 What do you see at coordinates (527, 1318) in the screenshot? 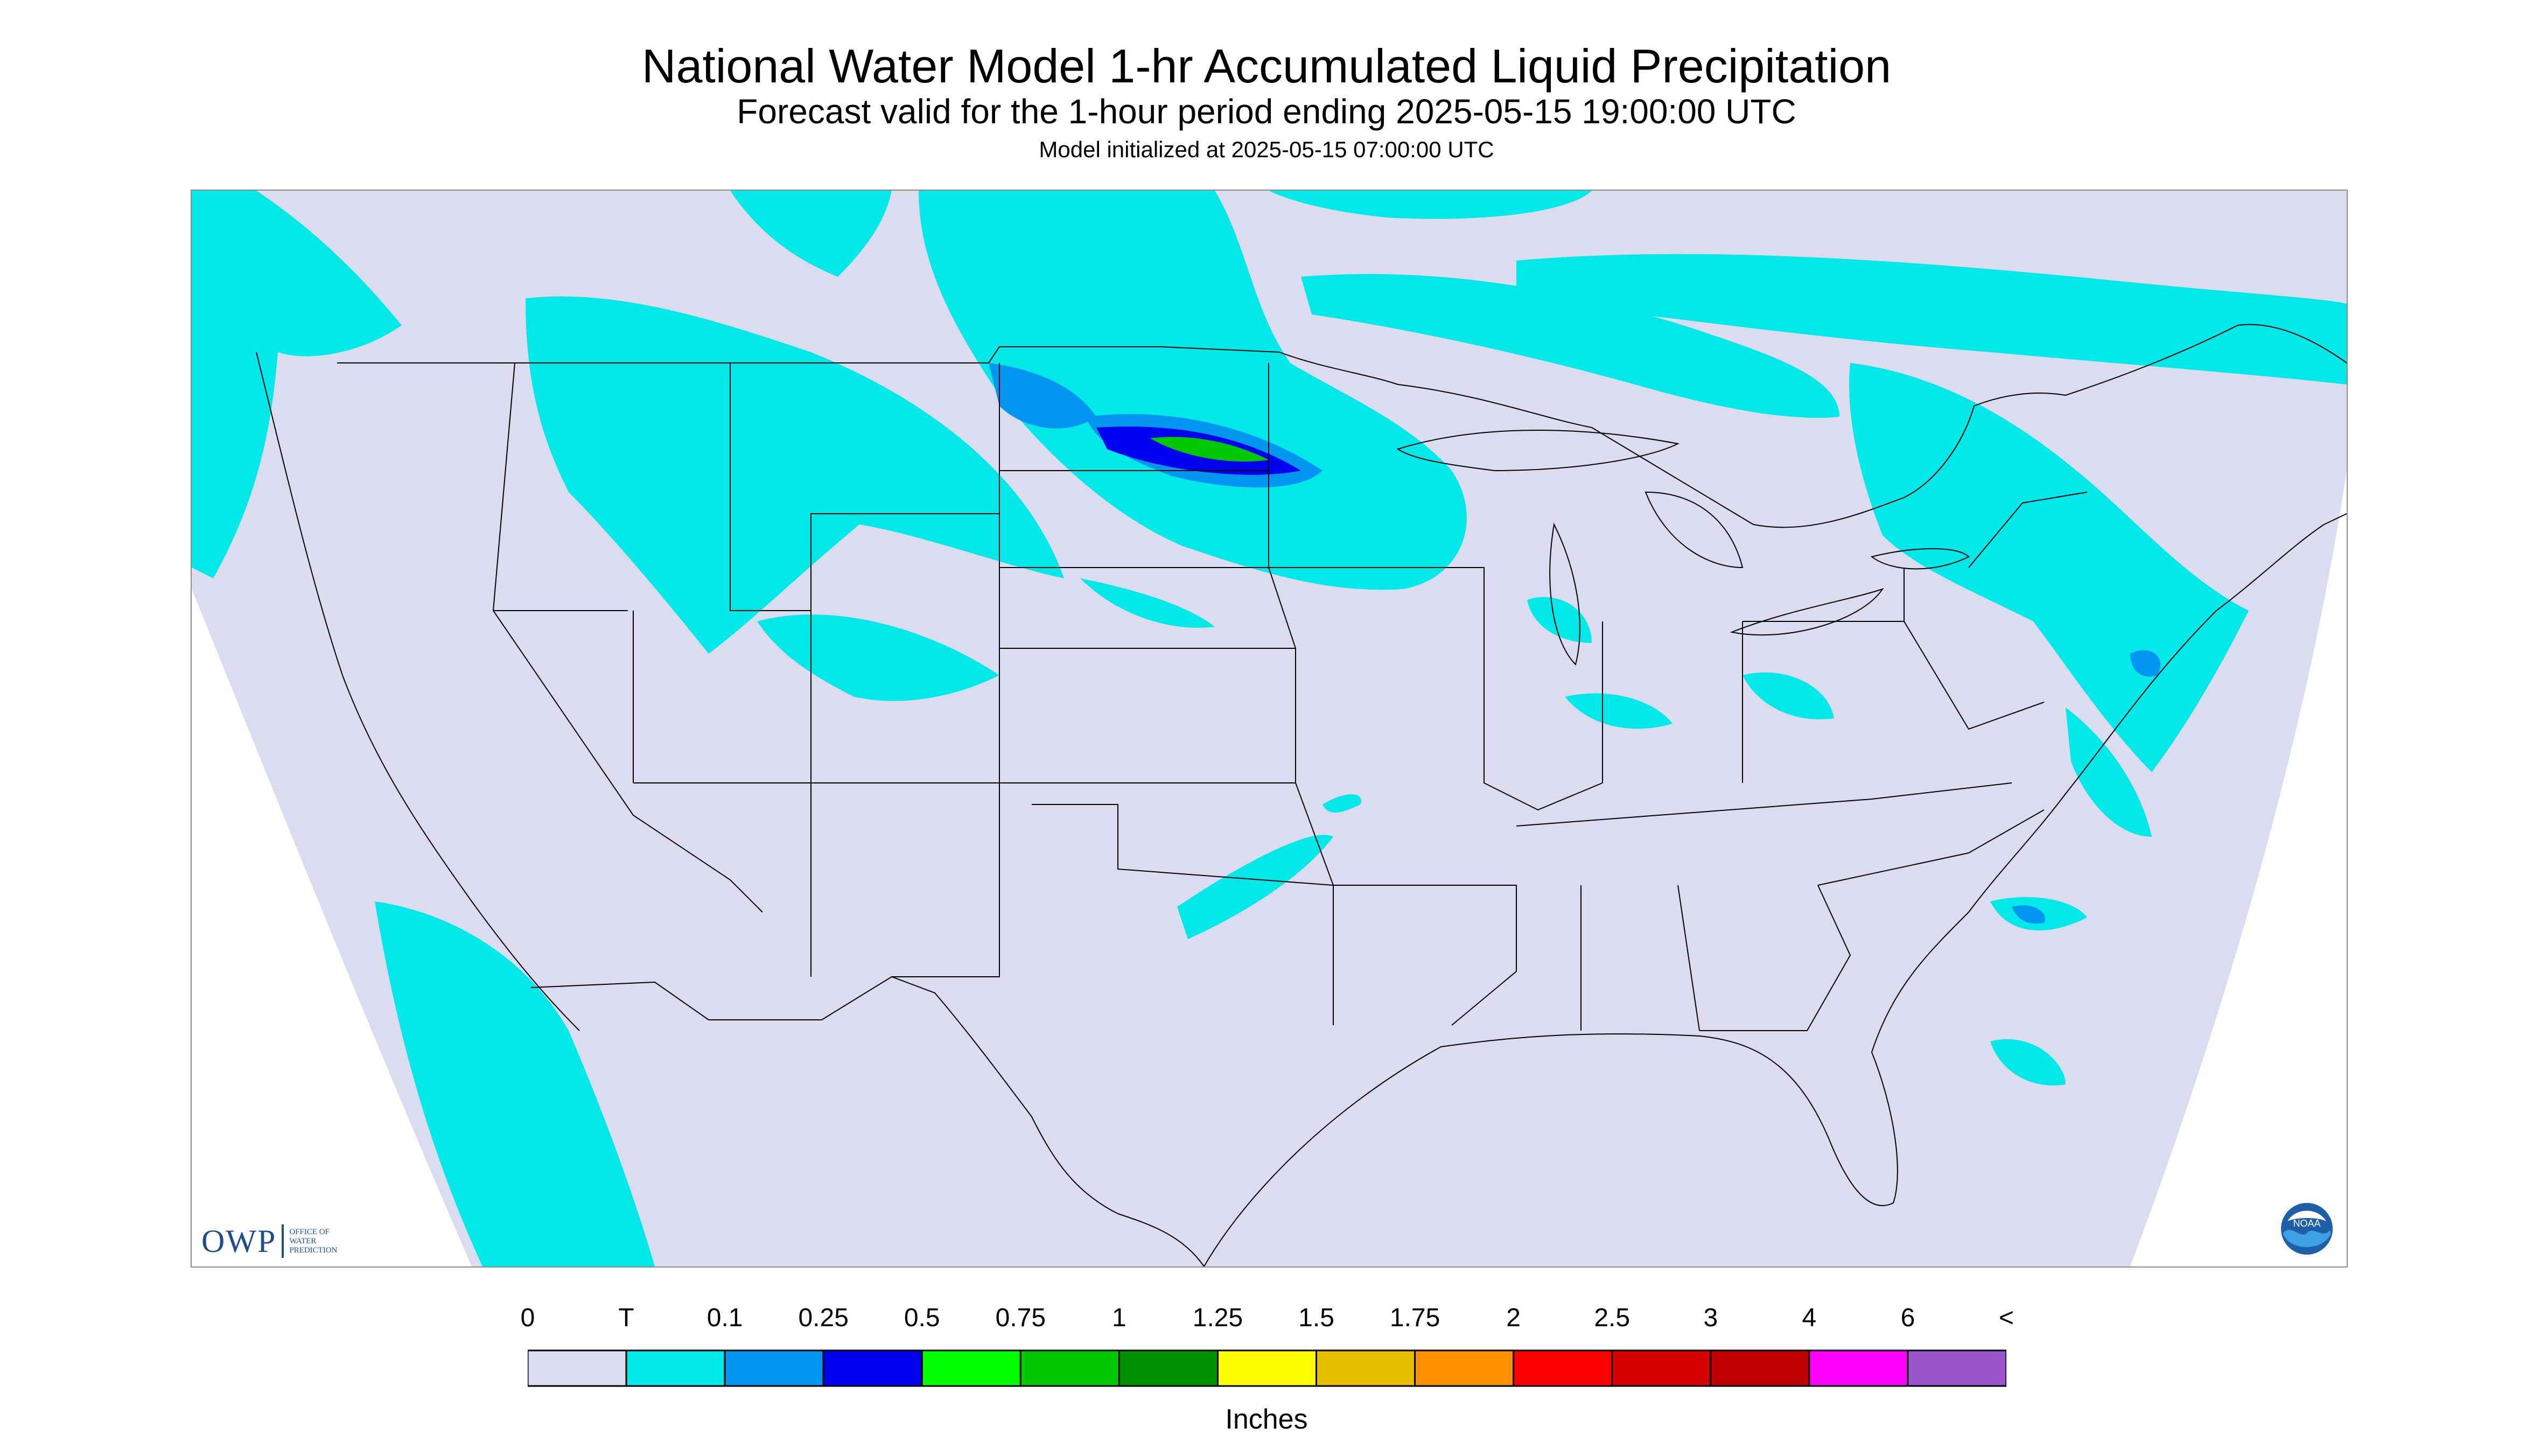
I see `legend-tick-label: 0` at bounding box center [527, 1318].